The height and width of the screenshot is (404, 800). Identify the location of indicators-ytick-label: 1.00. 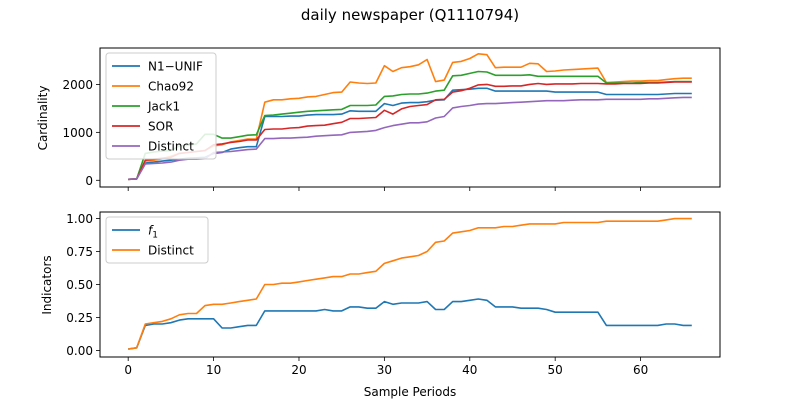
(79, 219).